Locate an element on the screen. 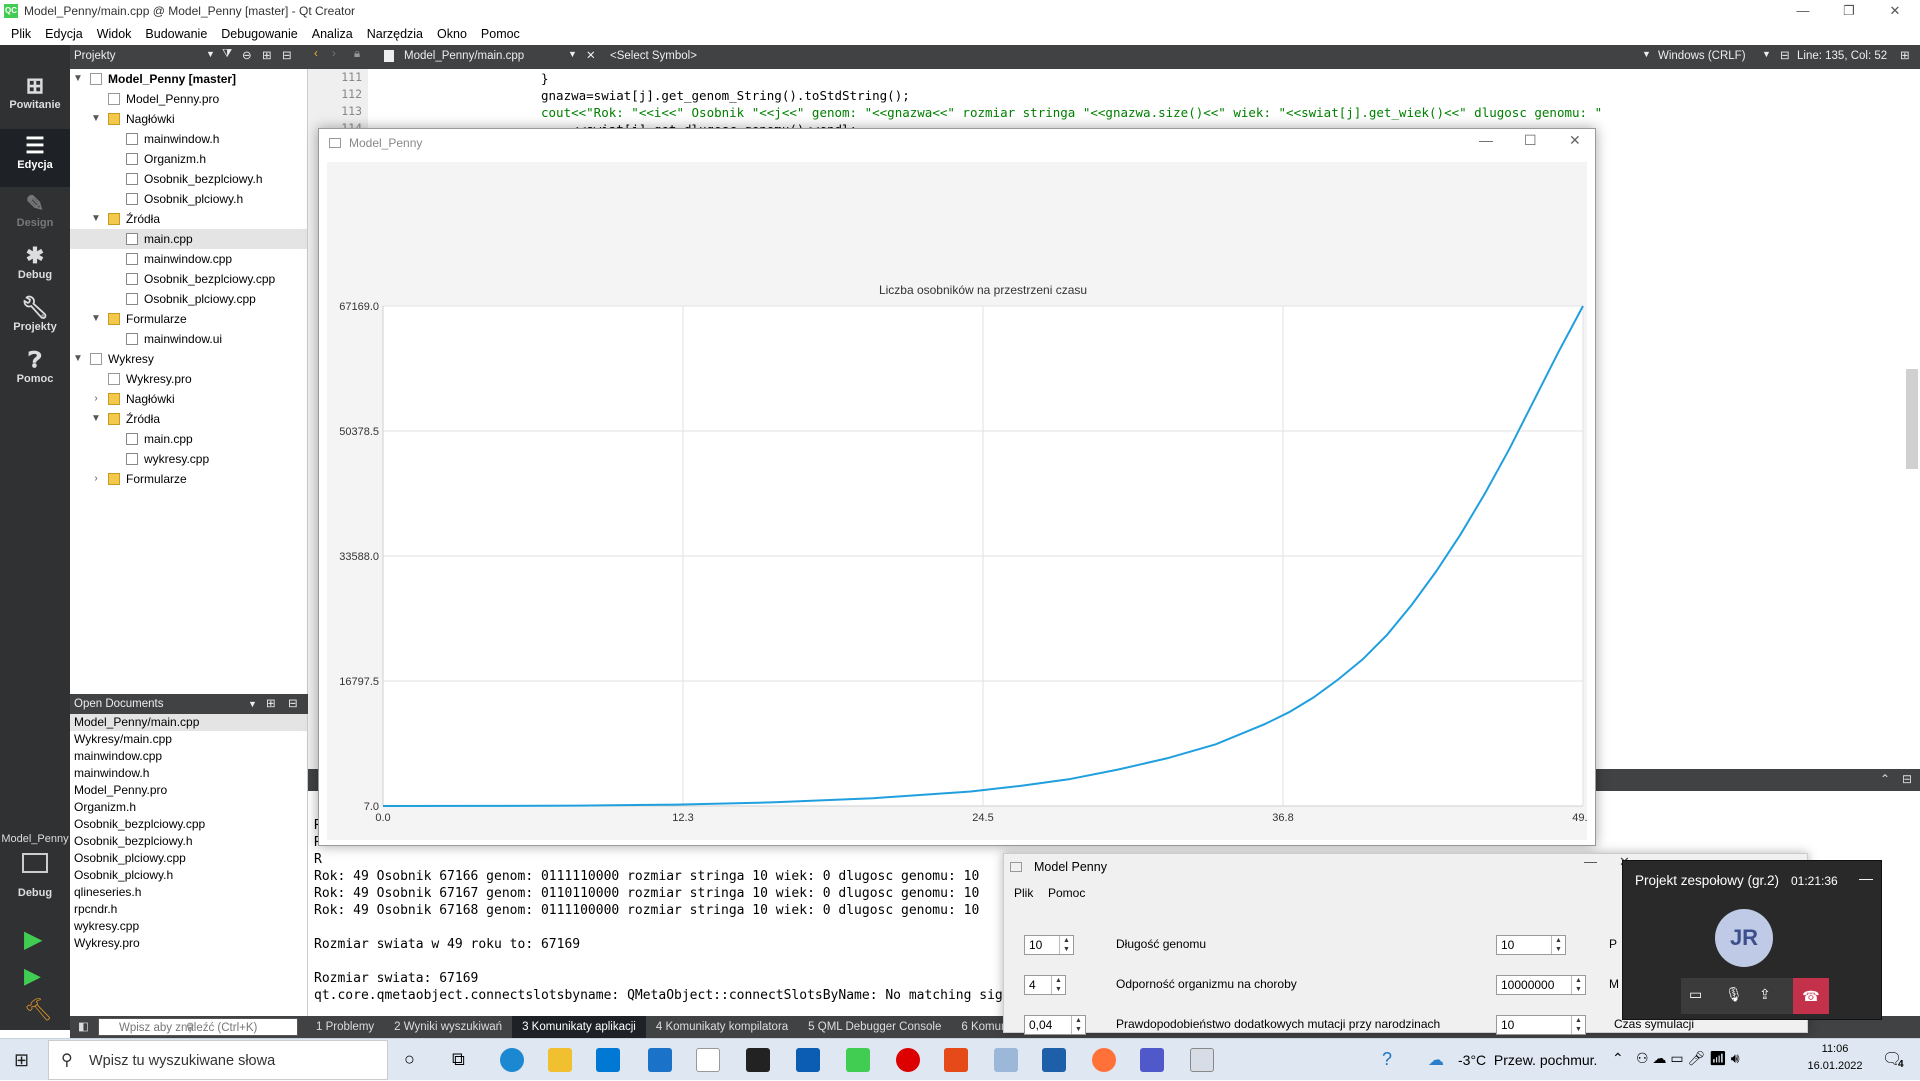  genome-length-right-spinbox: 10 ▲ ▼ is located at coordinates (1531, 945).